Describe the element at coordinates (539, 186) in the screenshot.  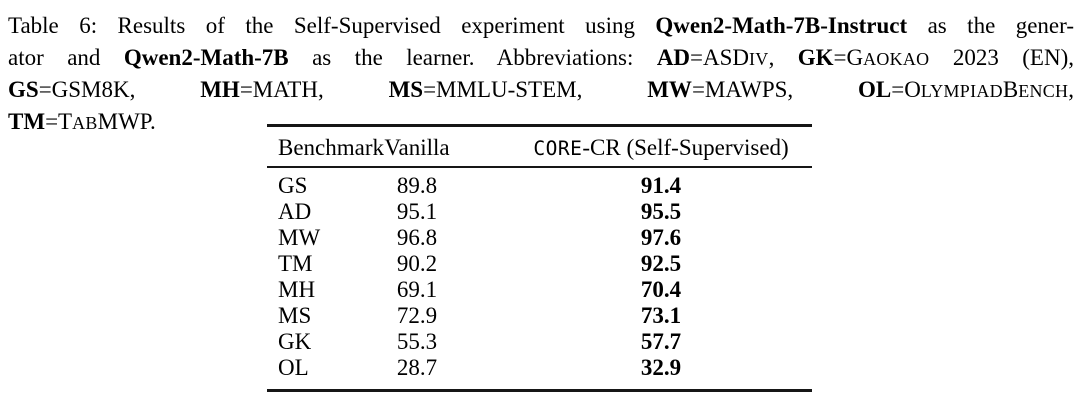
I see `table-row: GS 89.8 91.4` at that location.